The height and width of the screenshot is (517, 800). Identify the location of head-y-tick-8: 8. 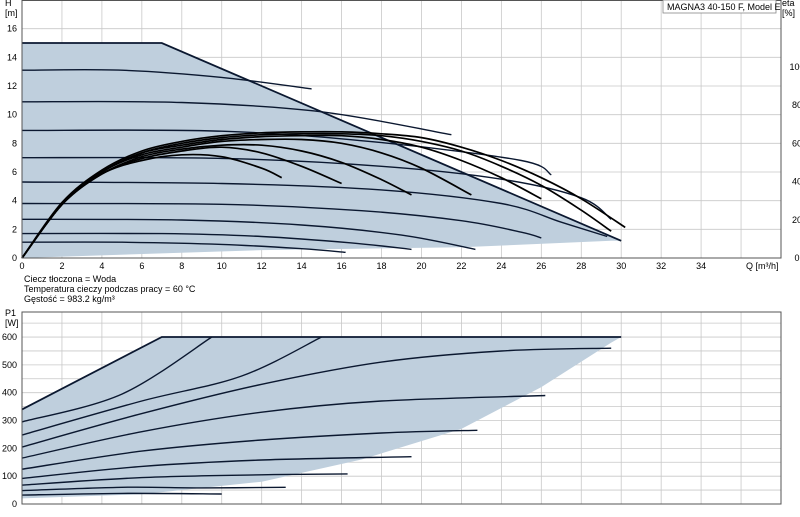
(14, 143).